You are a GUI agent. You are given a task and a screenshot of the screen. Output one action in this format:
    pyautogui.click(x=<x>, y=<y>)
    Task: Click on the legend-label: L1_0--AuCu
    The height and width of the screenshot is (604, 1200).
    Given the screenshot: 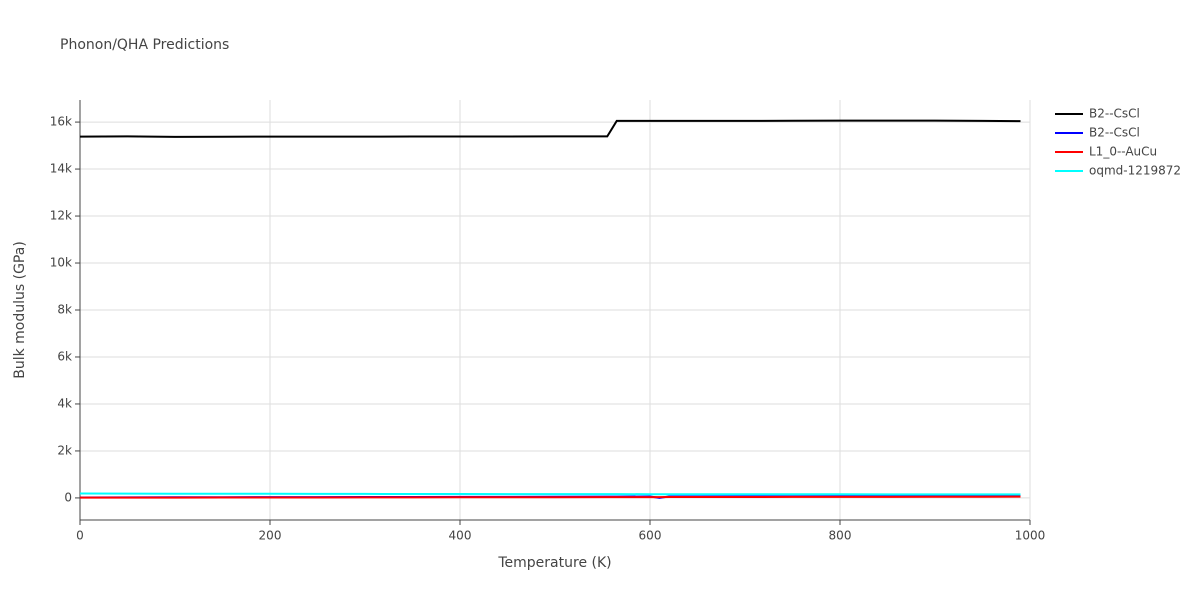 What is the action you would take?
    pyautogui.click(x=1123, y=152)
    